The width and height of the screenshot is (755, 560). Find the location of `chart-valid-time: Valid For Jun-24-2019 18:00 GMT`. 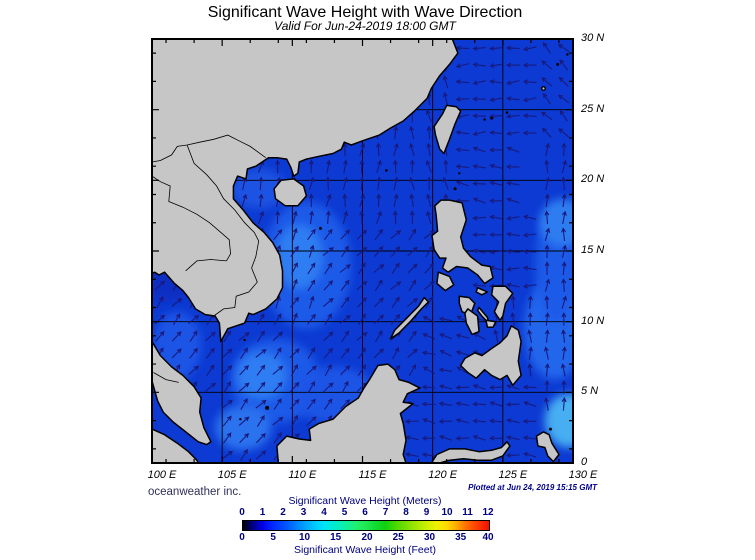

chart-valid-time: Valid For Jun-24-2019 18:00 GMT is located at coordinates (365, 26).